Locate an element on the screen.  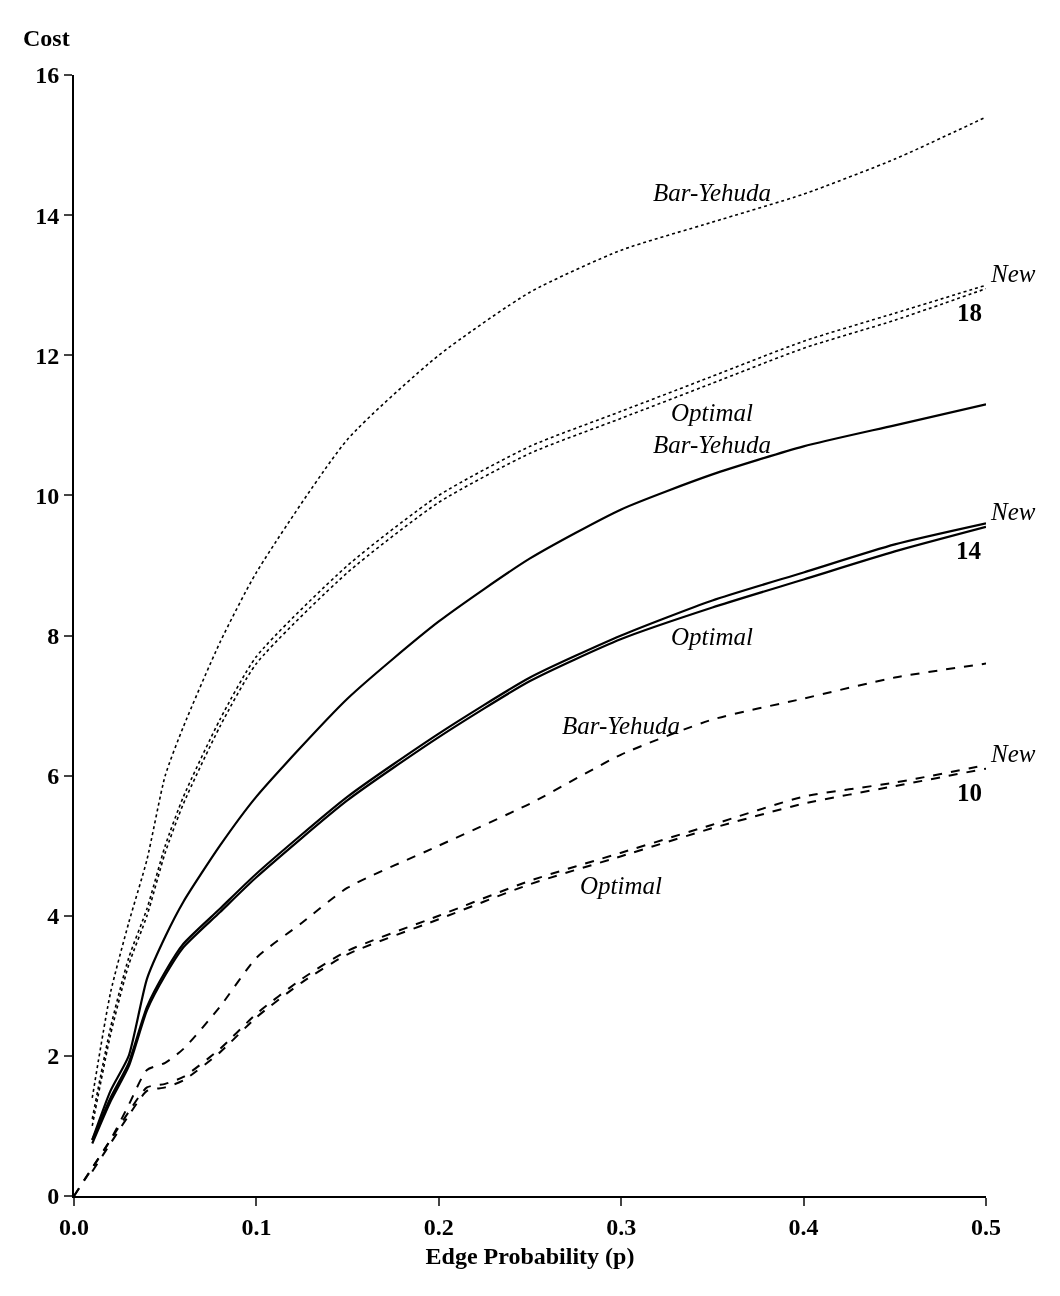
y-tick-label: 16 is located at coordinates (47, 75).